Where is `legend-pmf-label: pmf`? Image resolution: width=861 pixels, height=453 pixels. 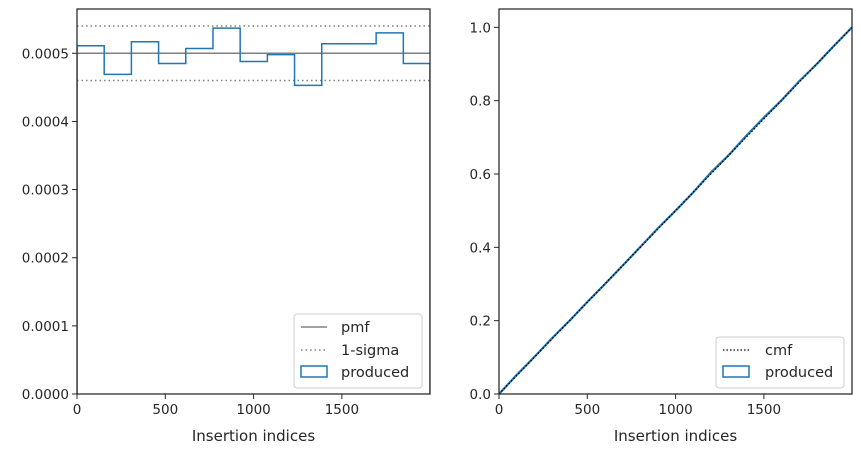
legend-pmf-label: pmf is located at coordinates (355, 328).